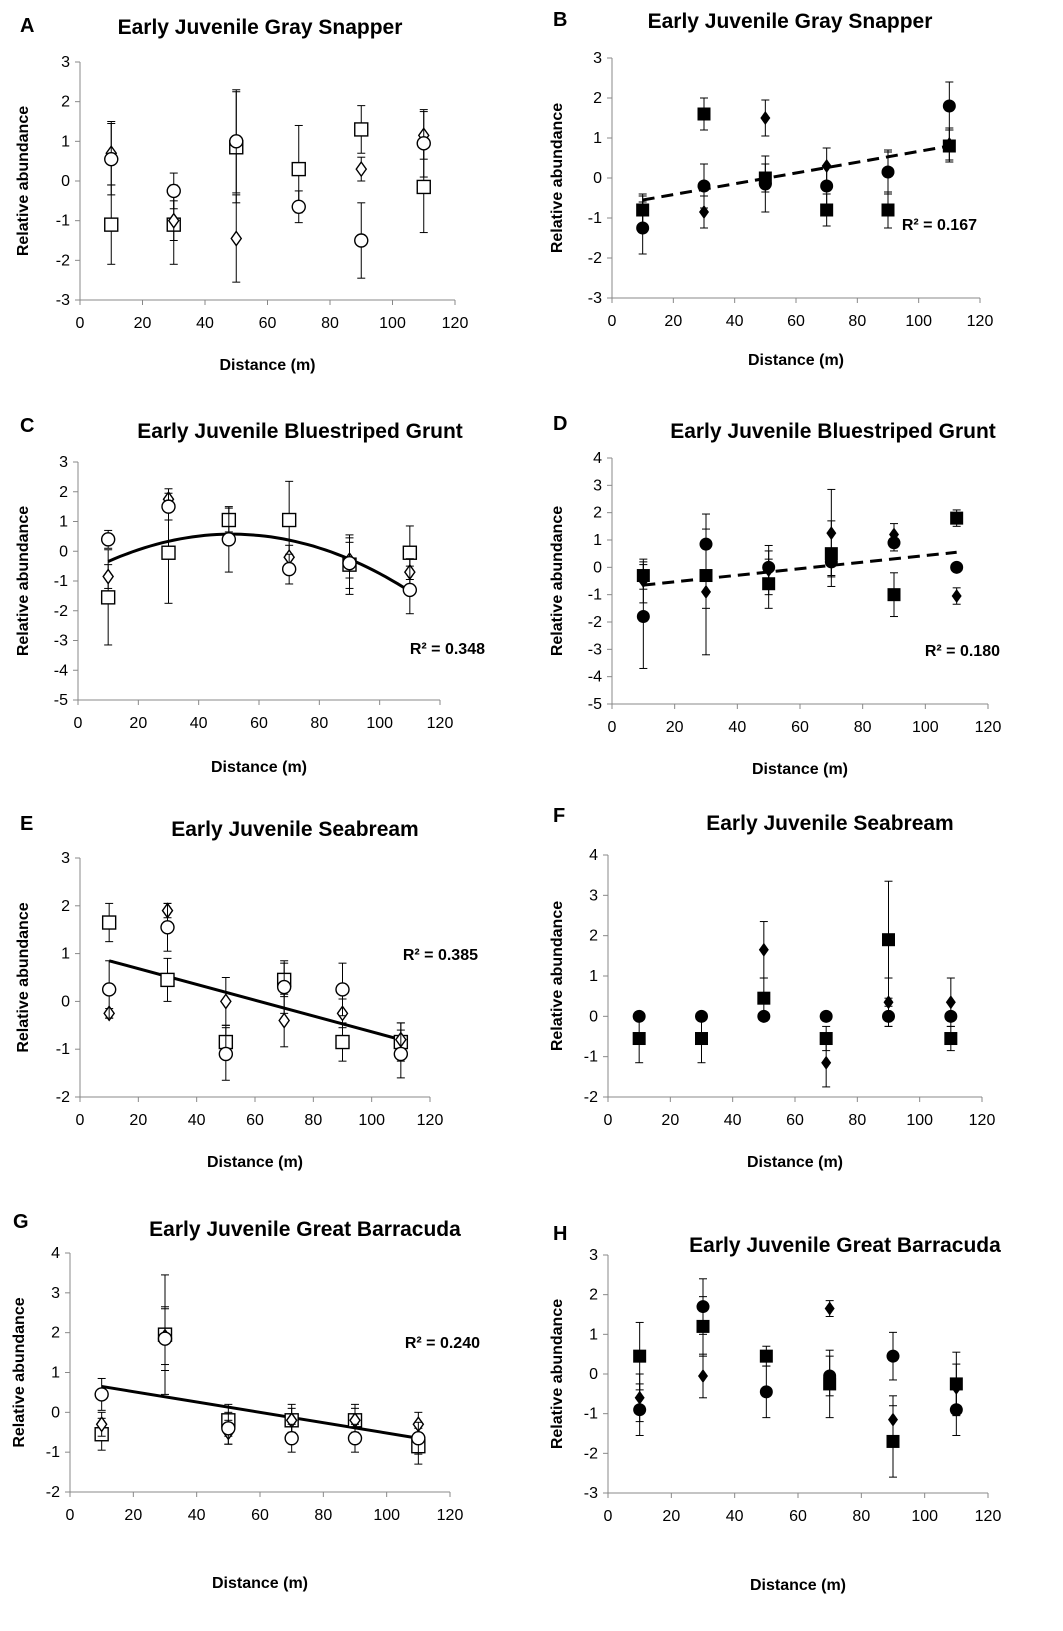 The height and width of the screenshot is (1631, 1063). What do you see at coordinates (557, 581) in the screenshot?
I see `y-axis-label: Relative abundance` at bounding box center [557, 581].